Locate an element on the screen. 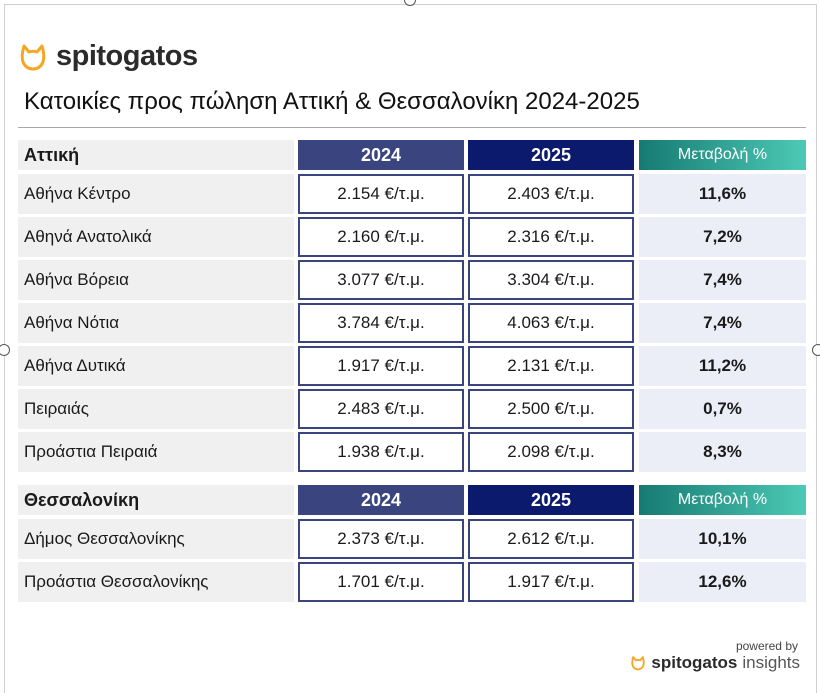 The height and width of the screenshot is (693, 820). resize-handle-left is located at coordinates (5, 350).